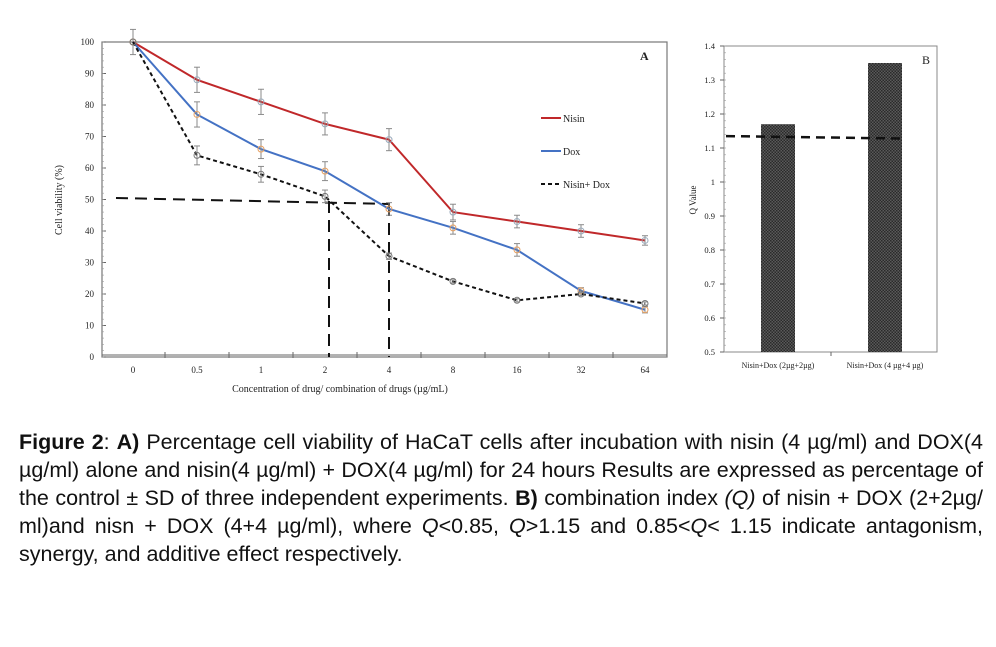 Image resolution: width=996 pixels, height=647 pixels. Describe the element at coordinates (90, 105) in the screenshot. I see `y-tick-label-a: 80` at that location.